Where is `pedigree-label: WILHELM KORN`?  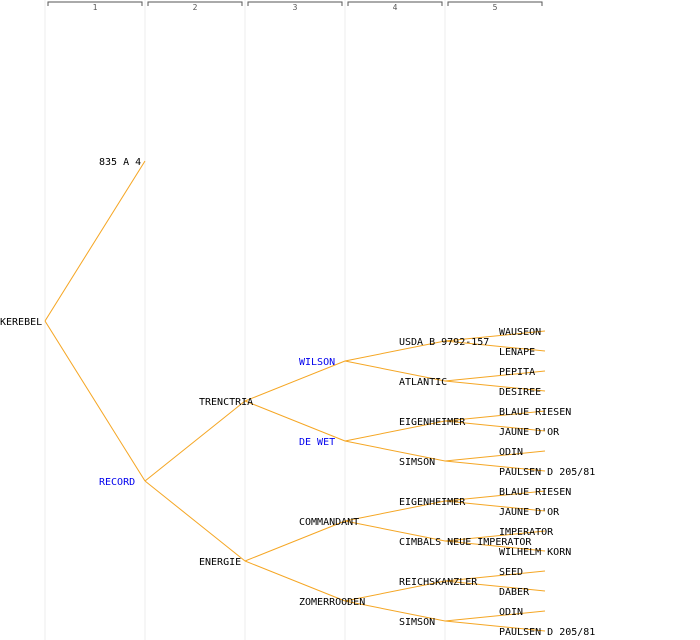
pedigree-label: WILHELM KORN is located at coordinates (535, 552).